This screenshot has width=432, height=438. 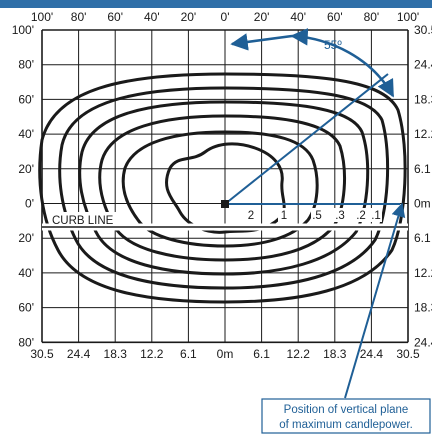 I want to click on top-tick-5: 0', so click(x=225, y=17).